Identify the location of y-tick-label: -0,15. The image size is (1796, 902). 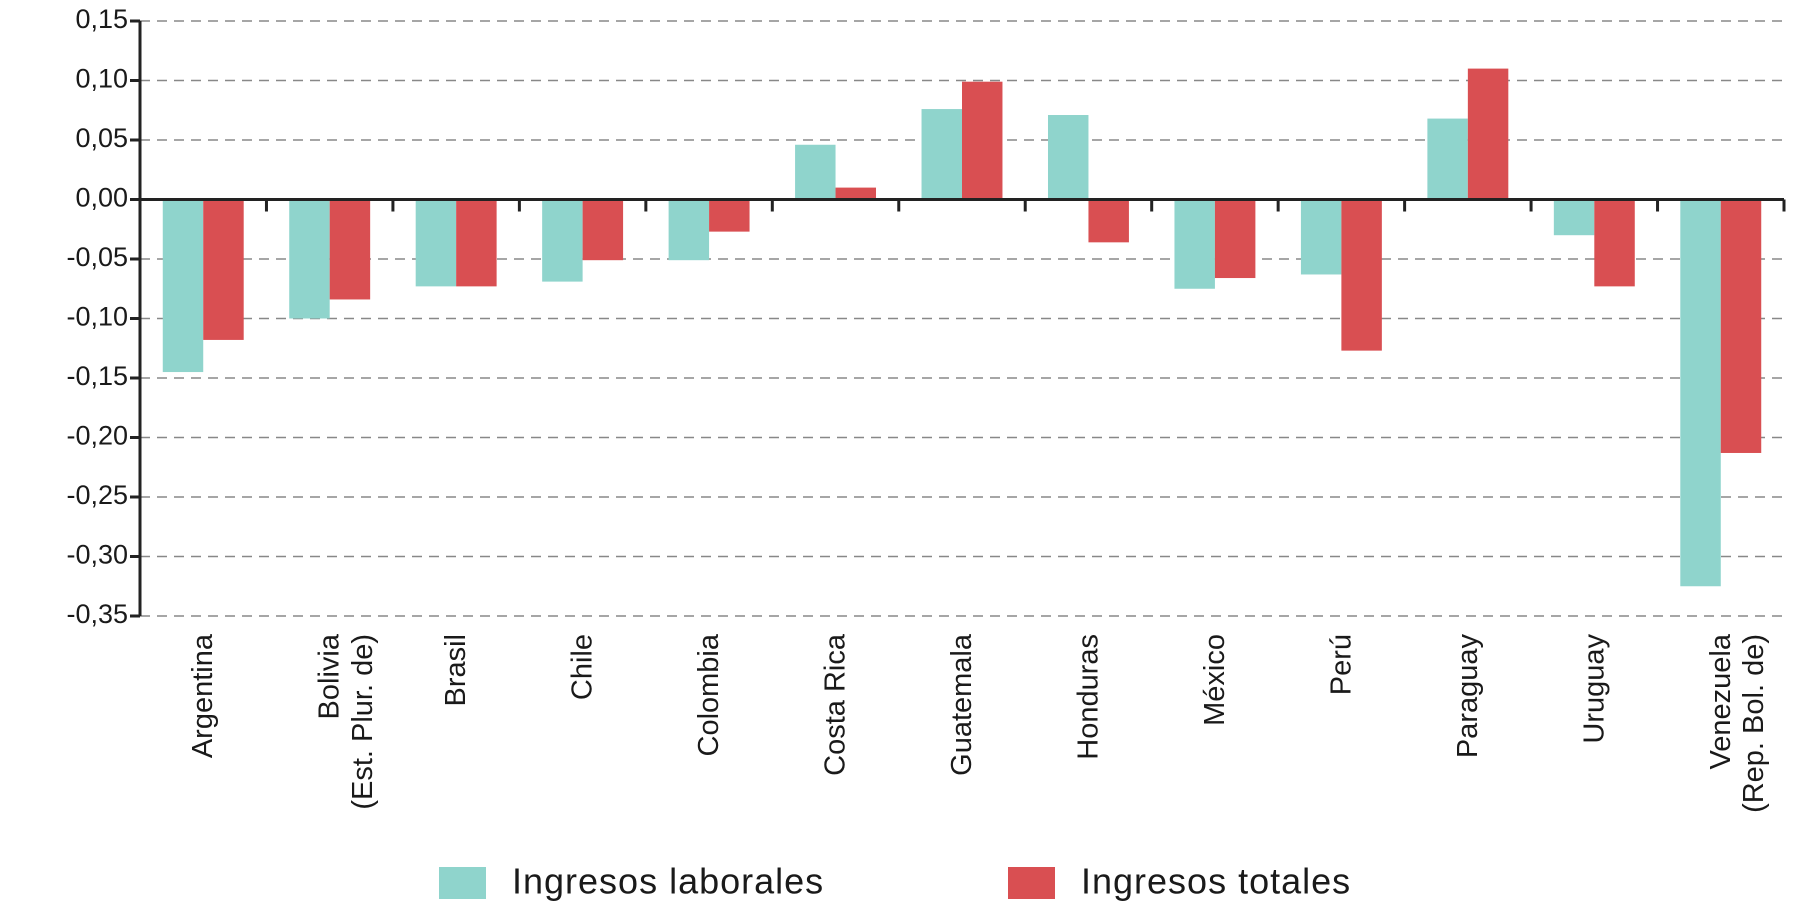
(97, 376).